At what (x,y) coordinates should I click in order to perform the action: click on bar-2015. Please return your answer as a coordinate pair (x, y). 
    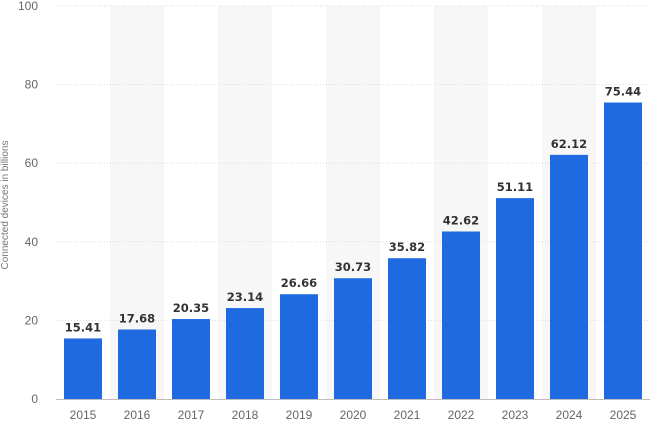
    Looking at the image, I should click on (83, 368).